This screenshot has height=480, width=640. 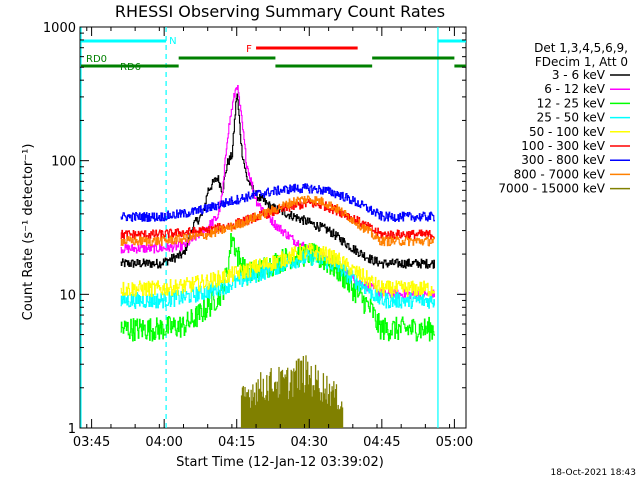 I want to click on legend-header-1: Det 1,3,4,5,6,9,, so click(x=581, y=48).